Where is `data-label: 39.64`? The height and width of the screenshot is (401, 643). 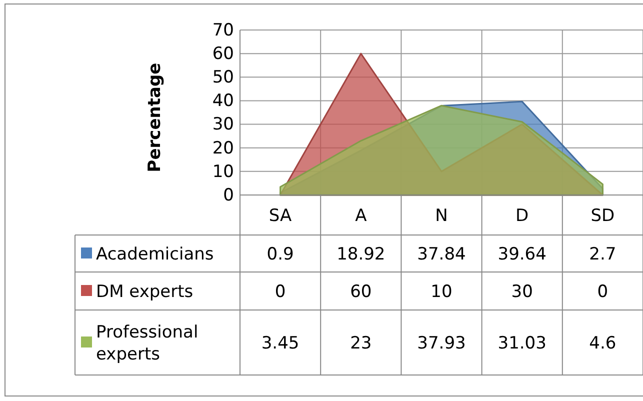 data-label: 39.64 is located at coordinates (522, 254).